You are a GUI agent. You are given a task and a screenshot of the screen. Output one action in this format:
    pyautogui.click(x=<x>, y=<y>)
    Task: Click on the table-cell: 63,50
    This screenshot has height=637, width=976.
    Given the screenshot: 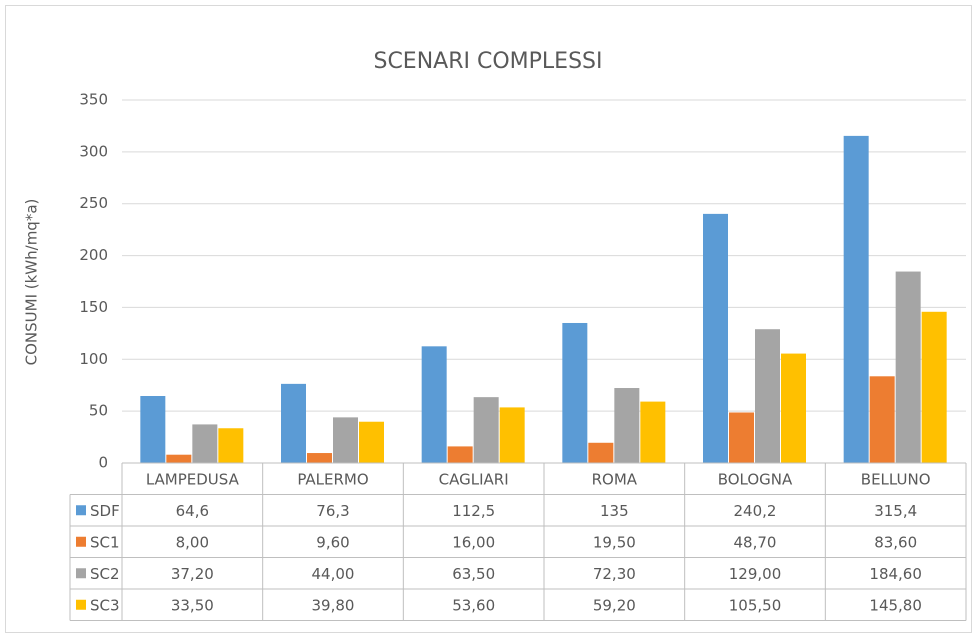 What is the action you would take?
    pyautogui.click(x=473, y=574)
    